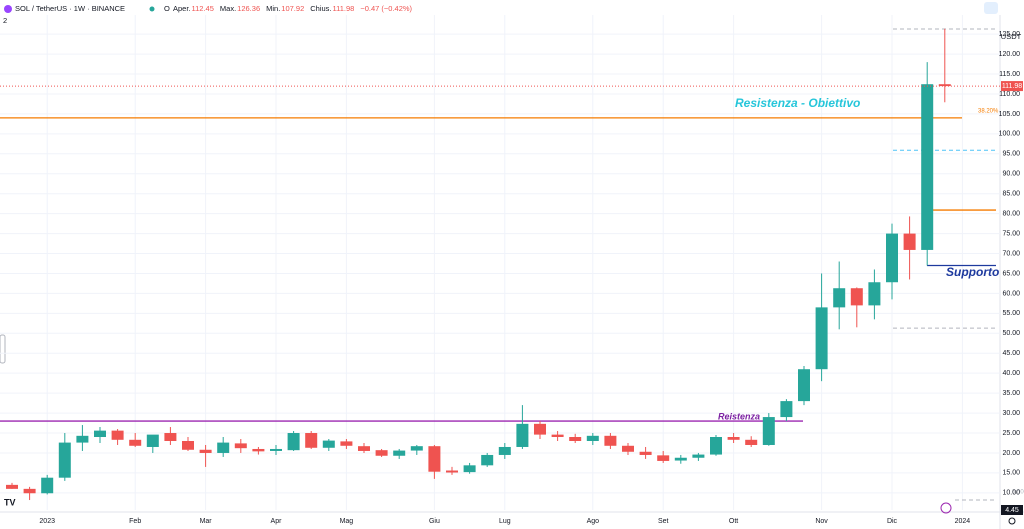 The height and width of the screenshot is (529, 1024). Describe the element at coordinates (1011, 433) in the screenshot. I see `y-tick-label: 25.00` at that location.